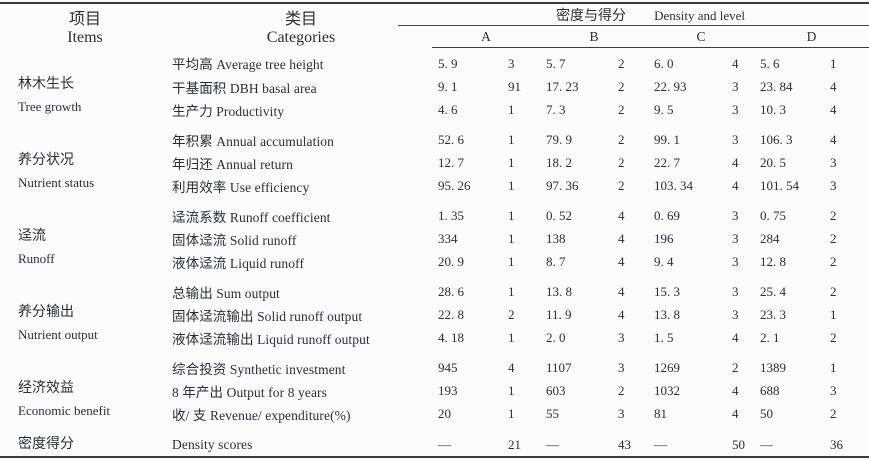 Image resolution: width=869 pixels, height=460 pixels. I want to click on item-label-en: Runoff, so click(36, 258).